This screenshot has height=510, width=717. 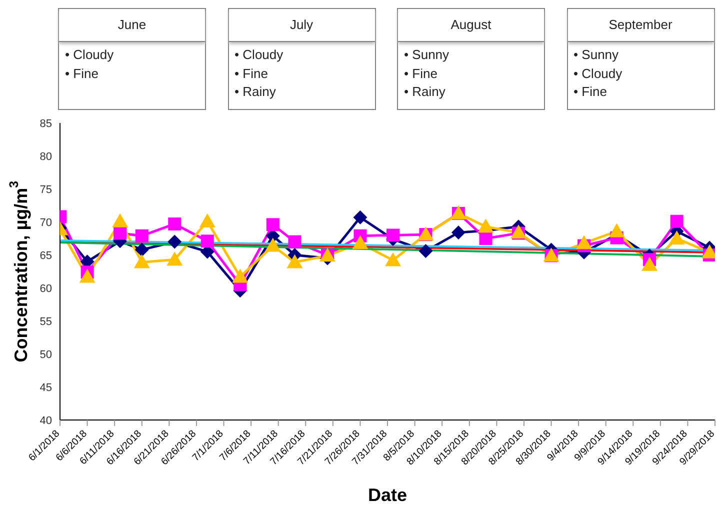 What do you see at coordinates (46, 190) in the screenshot?
I see `y-tick-label: 75` at bounding box center [46, 190].